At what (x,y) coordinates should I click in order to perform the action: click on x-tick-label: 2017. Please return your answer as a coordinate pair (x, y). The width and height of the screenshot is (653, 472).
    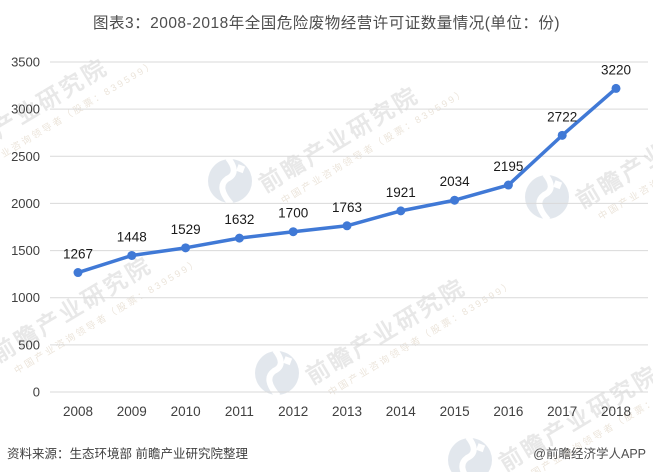
    Looking at the image, I should click on (562, 411).